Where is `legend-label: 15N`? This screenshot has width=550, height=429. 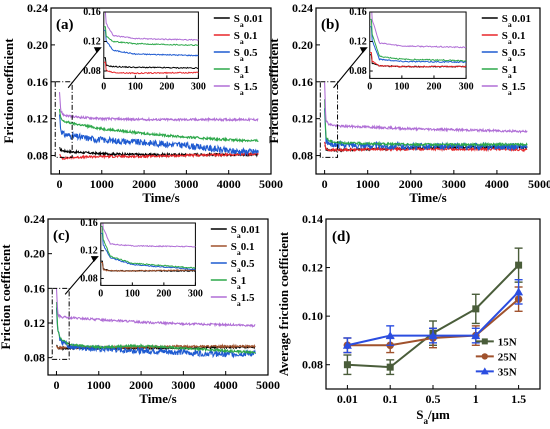
legend-label: 15N is located at coordinates (507, 342).